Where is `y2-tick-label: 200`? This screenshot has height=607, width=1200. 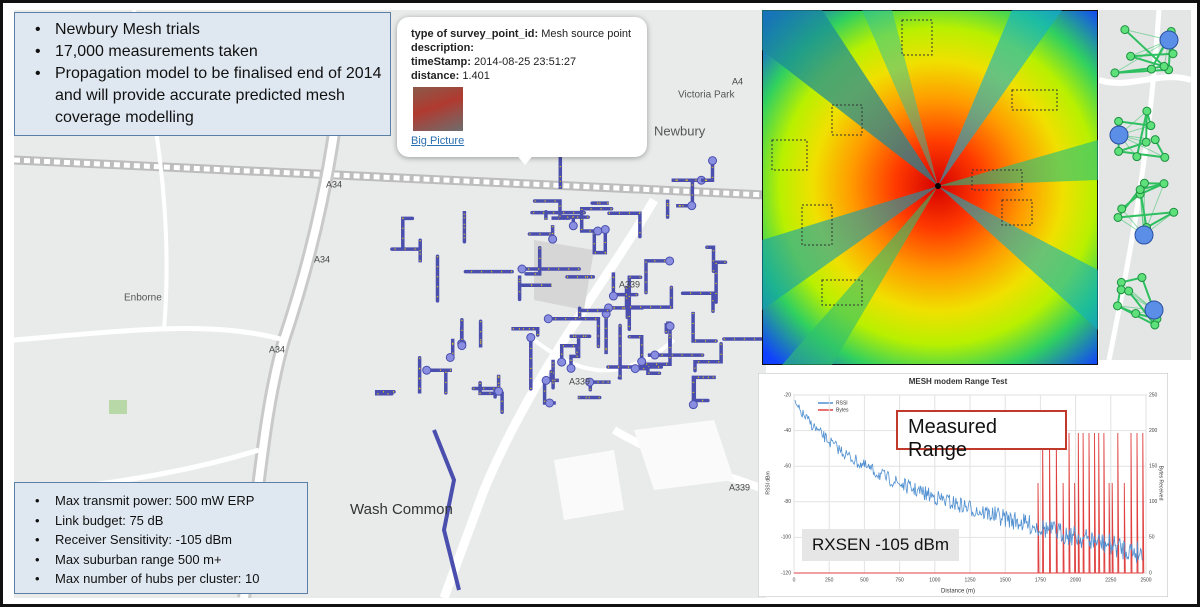 y2-tick-label: 200 is located at coordinates (1153, 431).